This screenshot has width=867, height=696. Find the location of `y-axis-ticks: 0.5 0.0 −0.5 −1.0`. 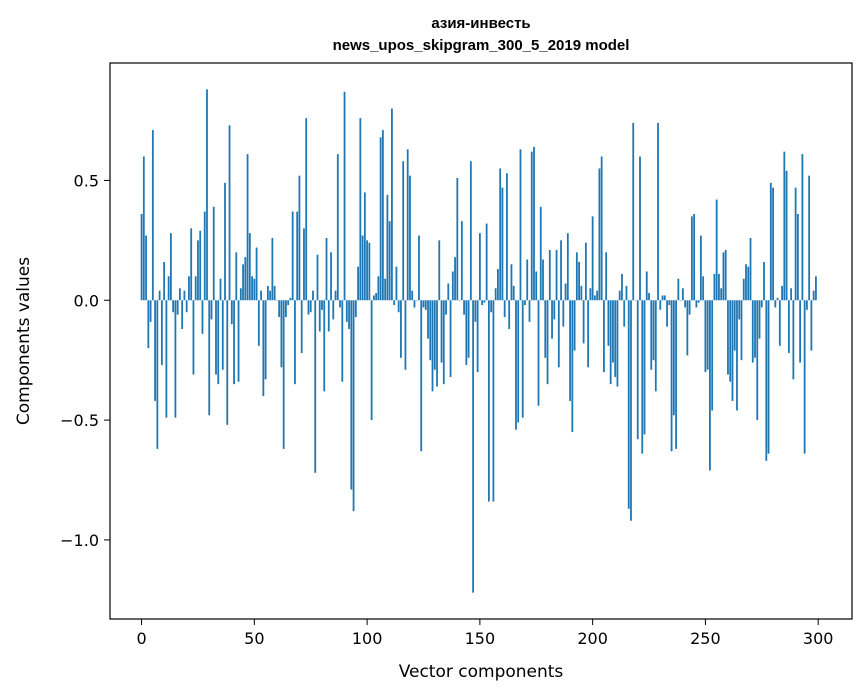

y-axis-ticks: 0.5 0.0 −0.5 −1.0 is located at coordinates (85, 360).